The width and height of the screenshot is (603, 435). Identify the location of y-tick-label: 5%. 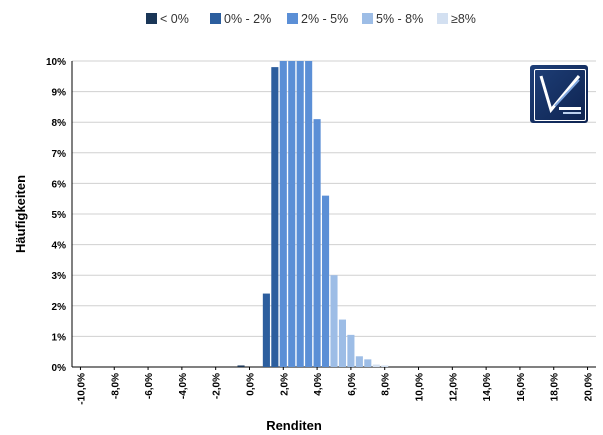
(59, 215).